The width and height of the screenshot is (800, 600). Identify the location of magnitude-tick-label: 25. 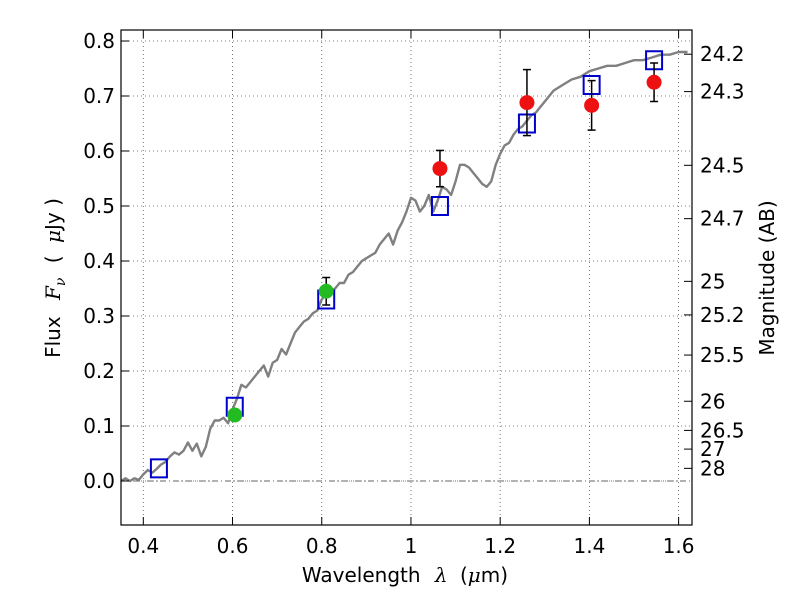
(712, 281).